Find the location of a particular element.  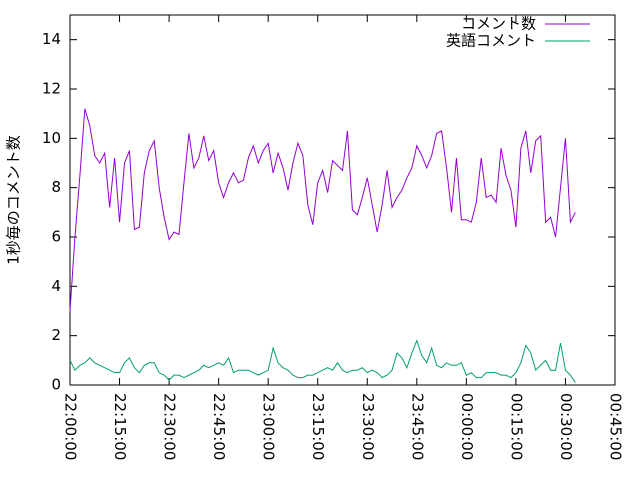

data-line is located at coordinates (322, 361).